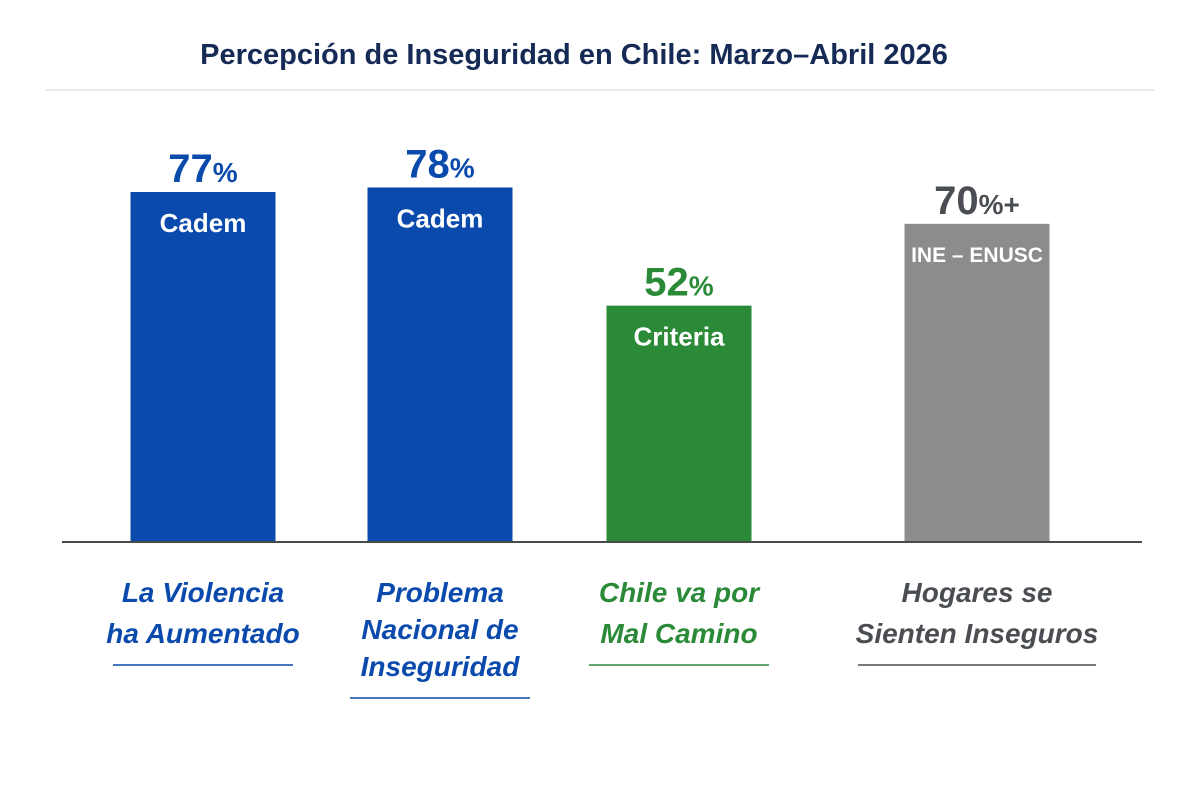 The width and height of the screenshot is (1200, 800). I want to click on x-tick-label: Chile va por Mal Camino, so click(680, 613).